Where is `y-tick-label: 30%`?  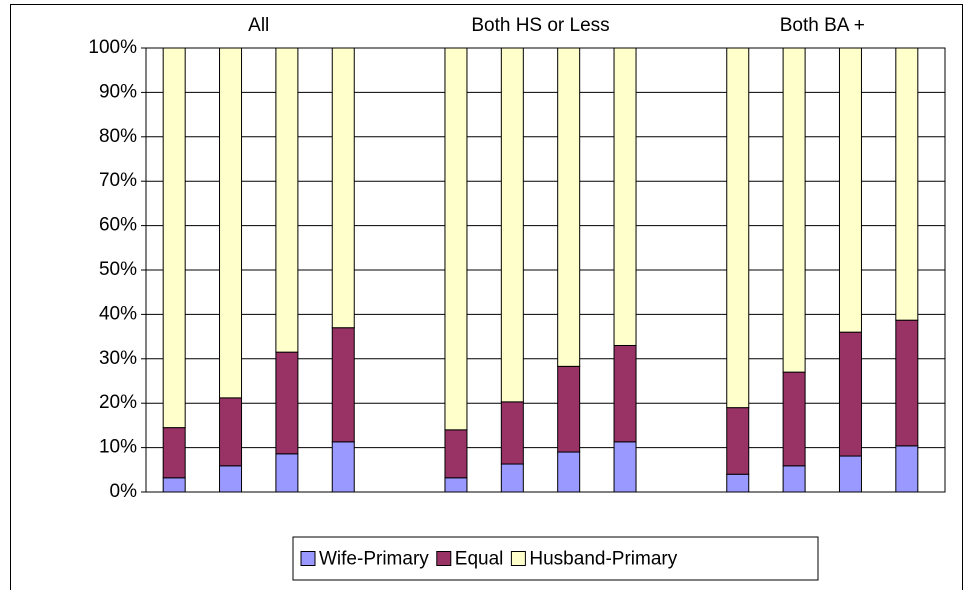 y-tick-label: 30% is located at coordinates (118, 358).